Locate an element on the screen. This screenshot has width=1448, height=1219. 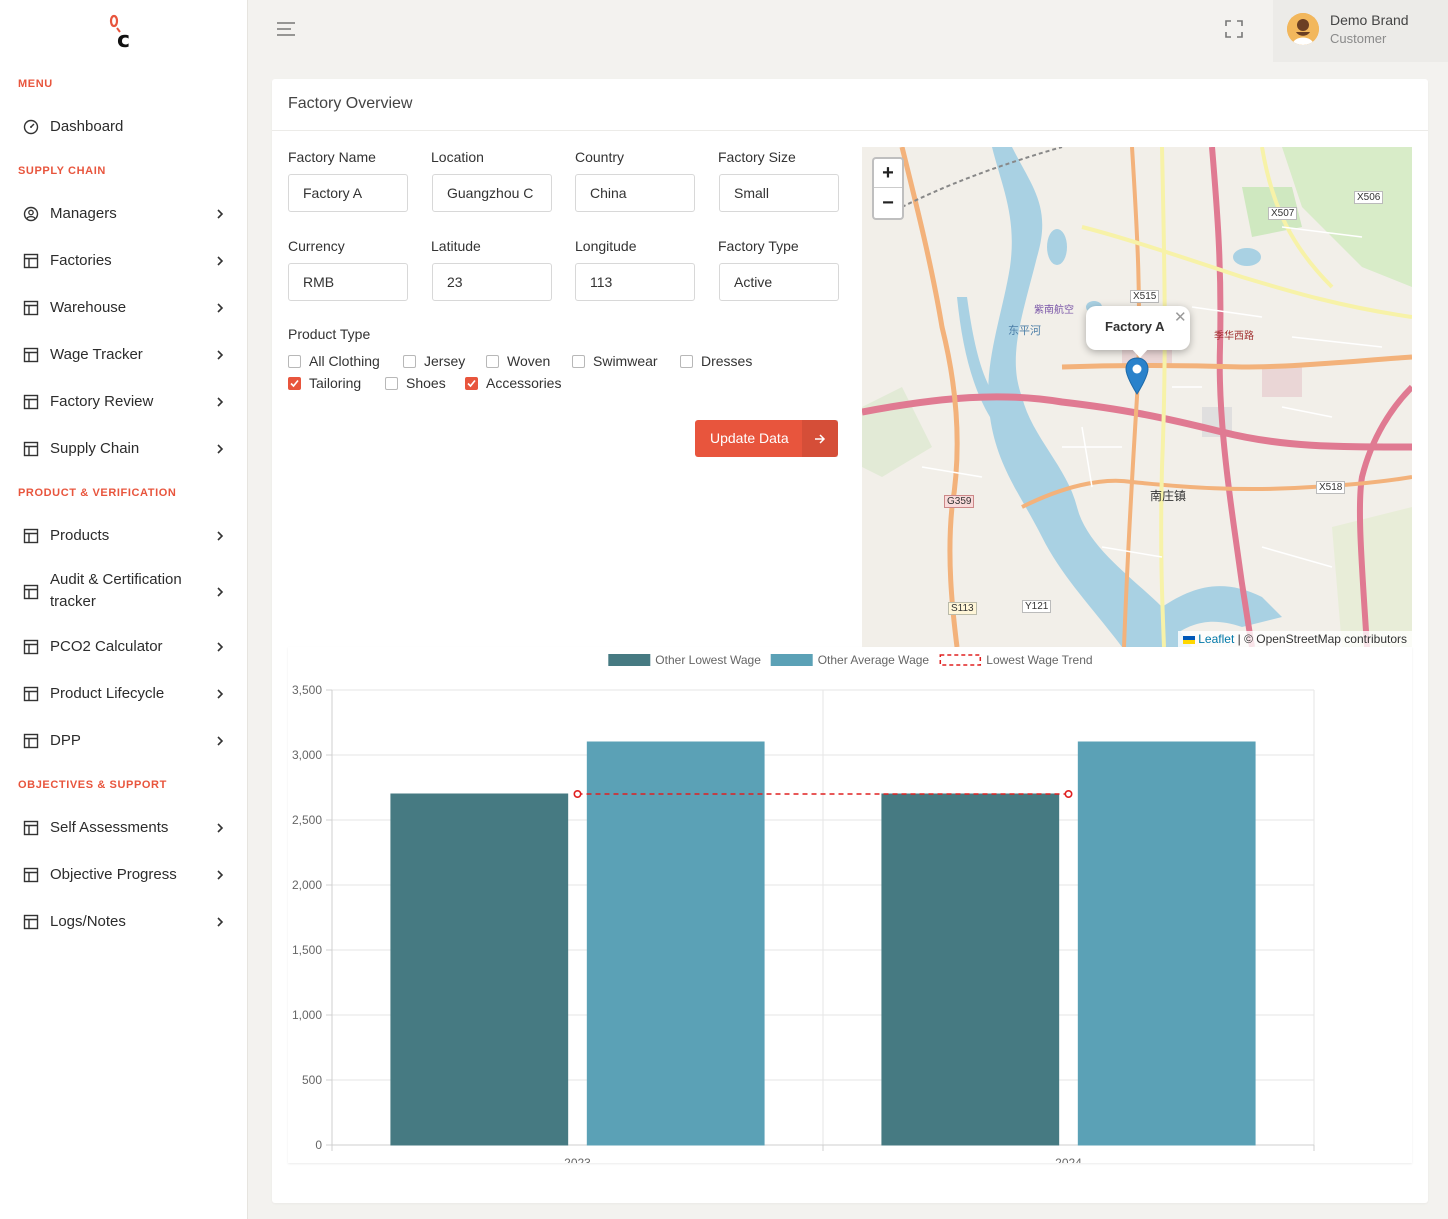
sidebar-item-factories: Factories is located at coordinates (123, 261).